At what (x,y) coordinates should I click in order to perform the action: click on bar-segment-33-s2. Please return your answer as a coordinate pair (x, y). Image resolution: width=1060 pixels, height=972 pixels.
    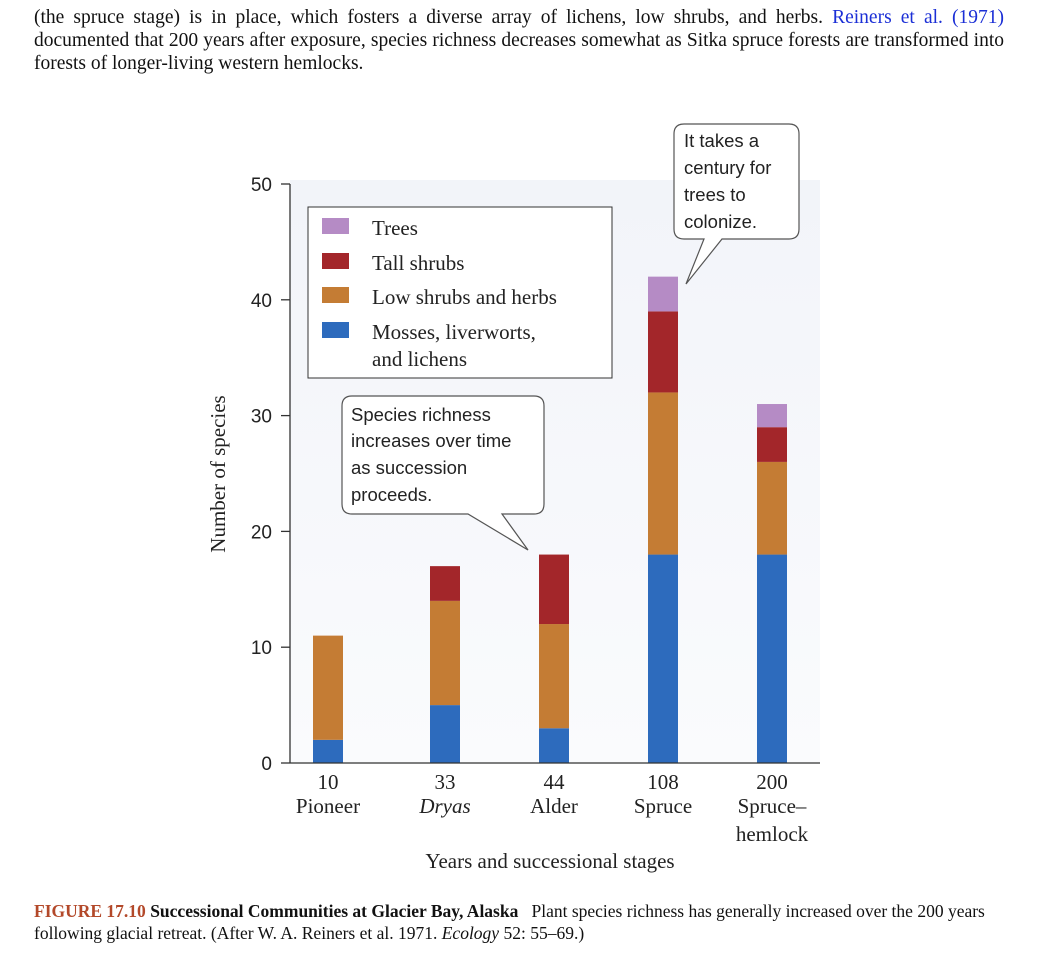
    Looking at the image, I should click on (445, 583).